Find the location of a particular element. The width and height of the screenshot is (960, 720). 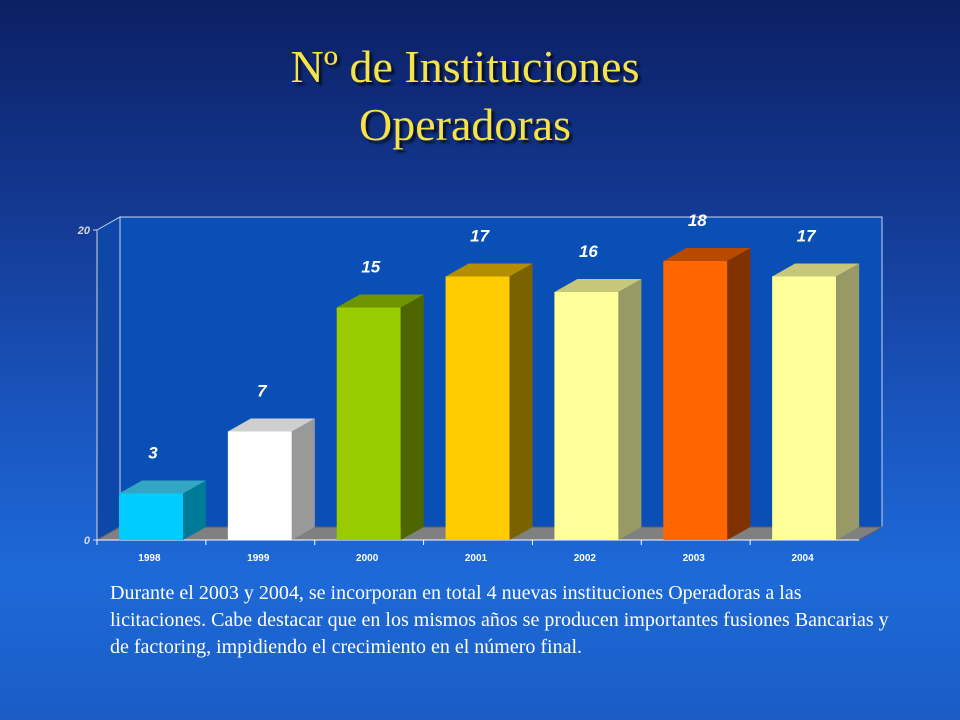

bar-side-2002 is located at coordinates (630, 409).